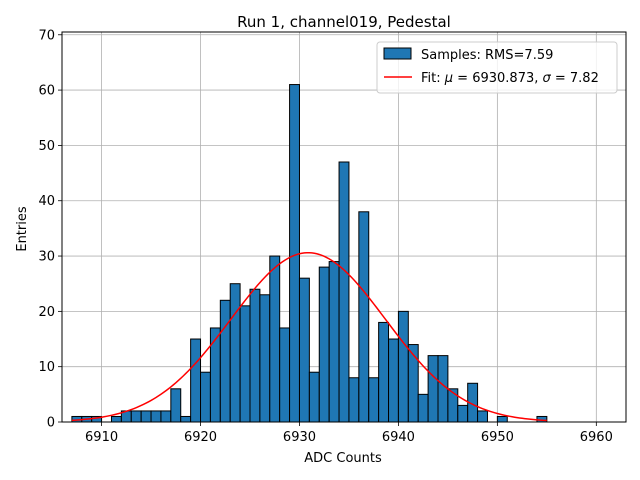  What do you see at coordinates (46, 146) in the screenshot?
I see `y-tick-label: 50` at bounding box center [46, 146].